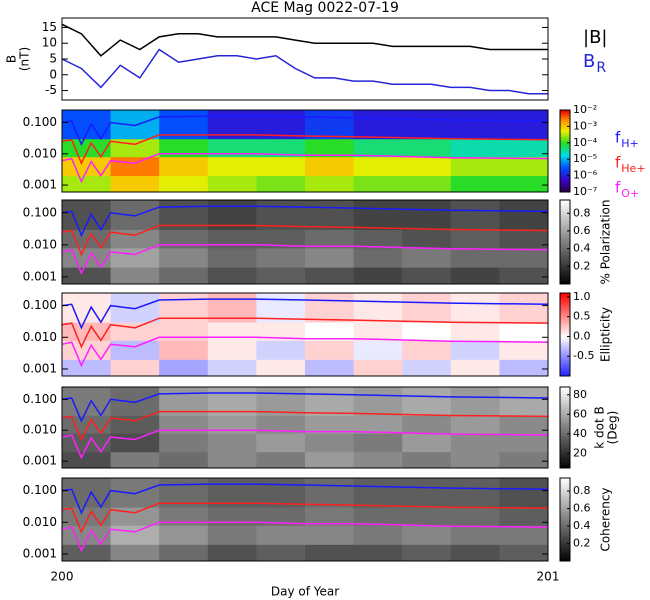 This screenshot has height=600, width=650. Describe the element at coordinates (40, 553) in the screenshot. I see `y-tick-label: 0.001` at that location.